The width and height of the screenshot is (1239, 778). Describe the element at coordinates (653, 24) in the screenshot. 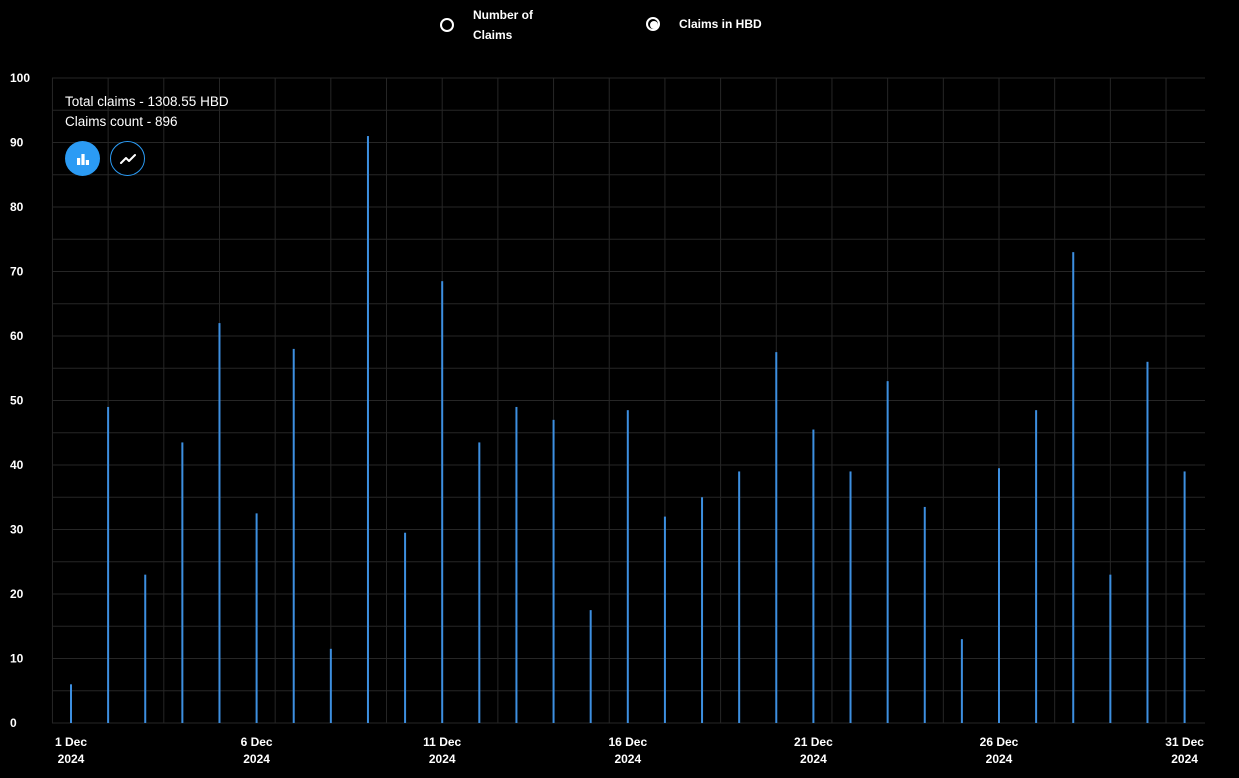

I see `claims-in-hbd-radio` at that location.